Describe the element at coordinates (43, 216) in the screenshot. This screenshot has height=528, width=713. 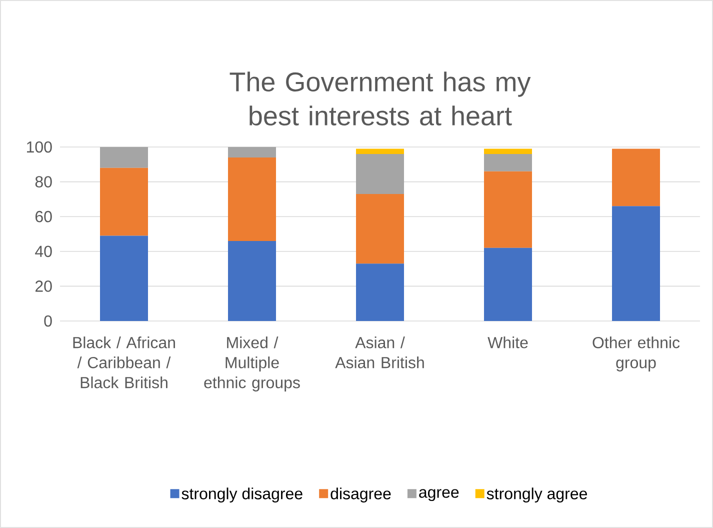
I see `y-tick-label: 60` at that location.